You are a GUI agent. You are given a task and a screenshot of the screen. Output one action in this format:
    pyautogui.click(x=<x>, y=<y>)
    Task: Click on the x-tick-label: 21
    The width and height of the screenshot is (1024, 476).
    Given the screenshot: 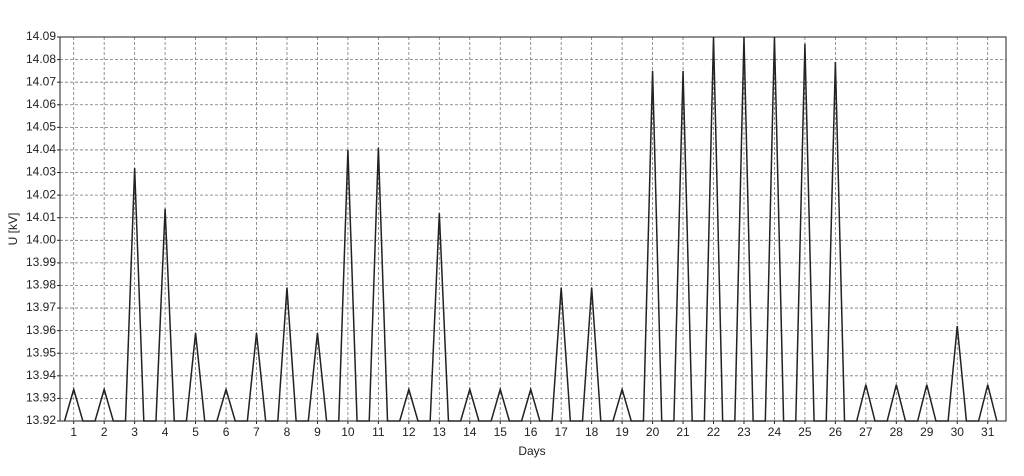 What is the action you would take?
    pyautogui.click(x=683, y=432)
    